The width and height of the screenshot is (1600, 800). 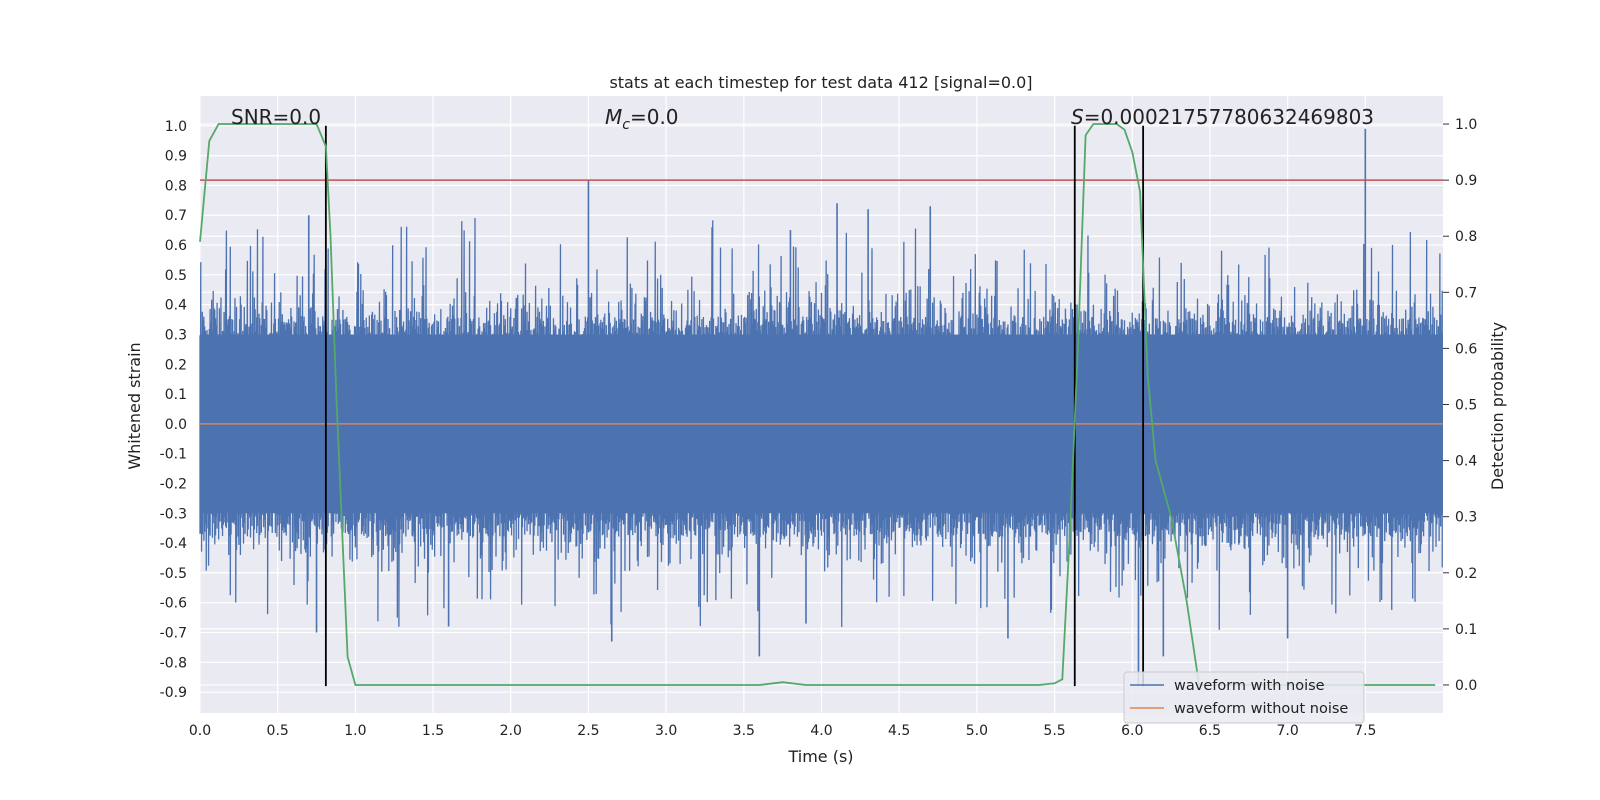 I want to click on y-right-tick-label: 0.3, so click(x=1466, y=518).